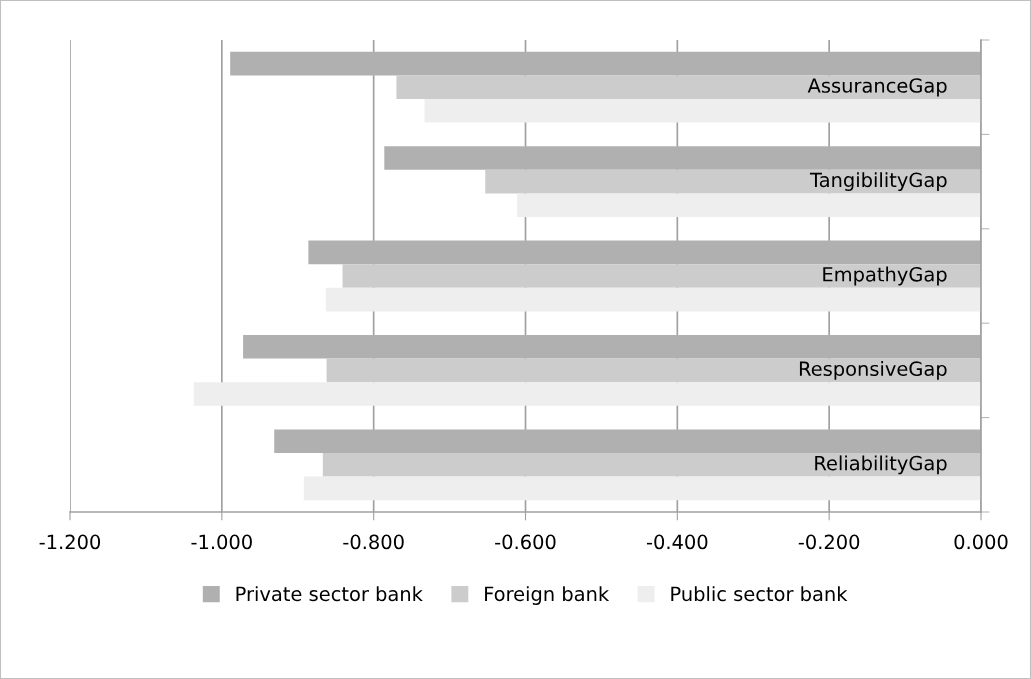  What do you see at coordinates (329, 594) in the screenshot?
I see `legend-label: Private sector bank` at bounding box center [329, 594].